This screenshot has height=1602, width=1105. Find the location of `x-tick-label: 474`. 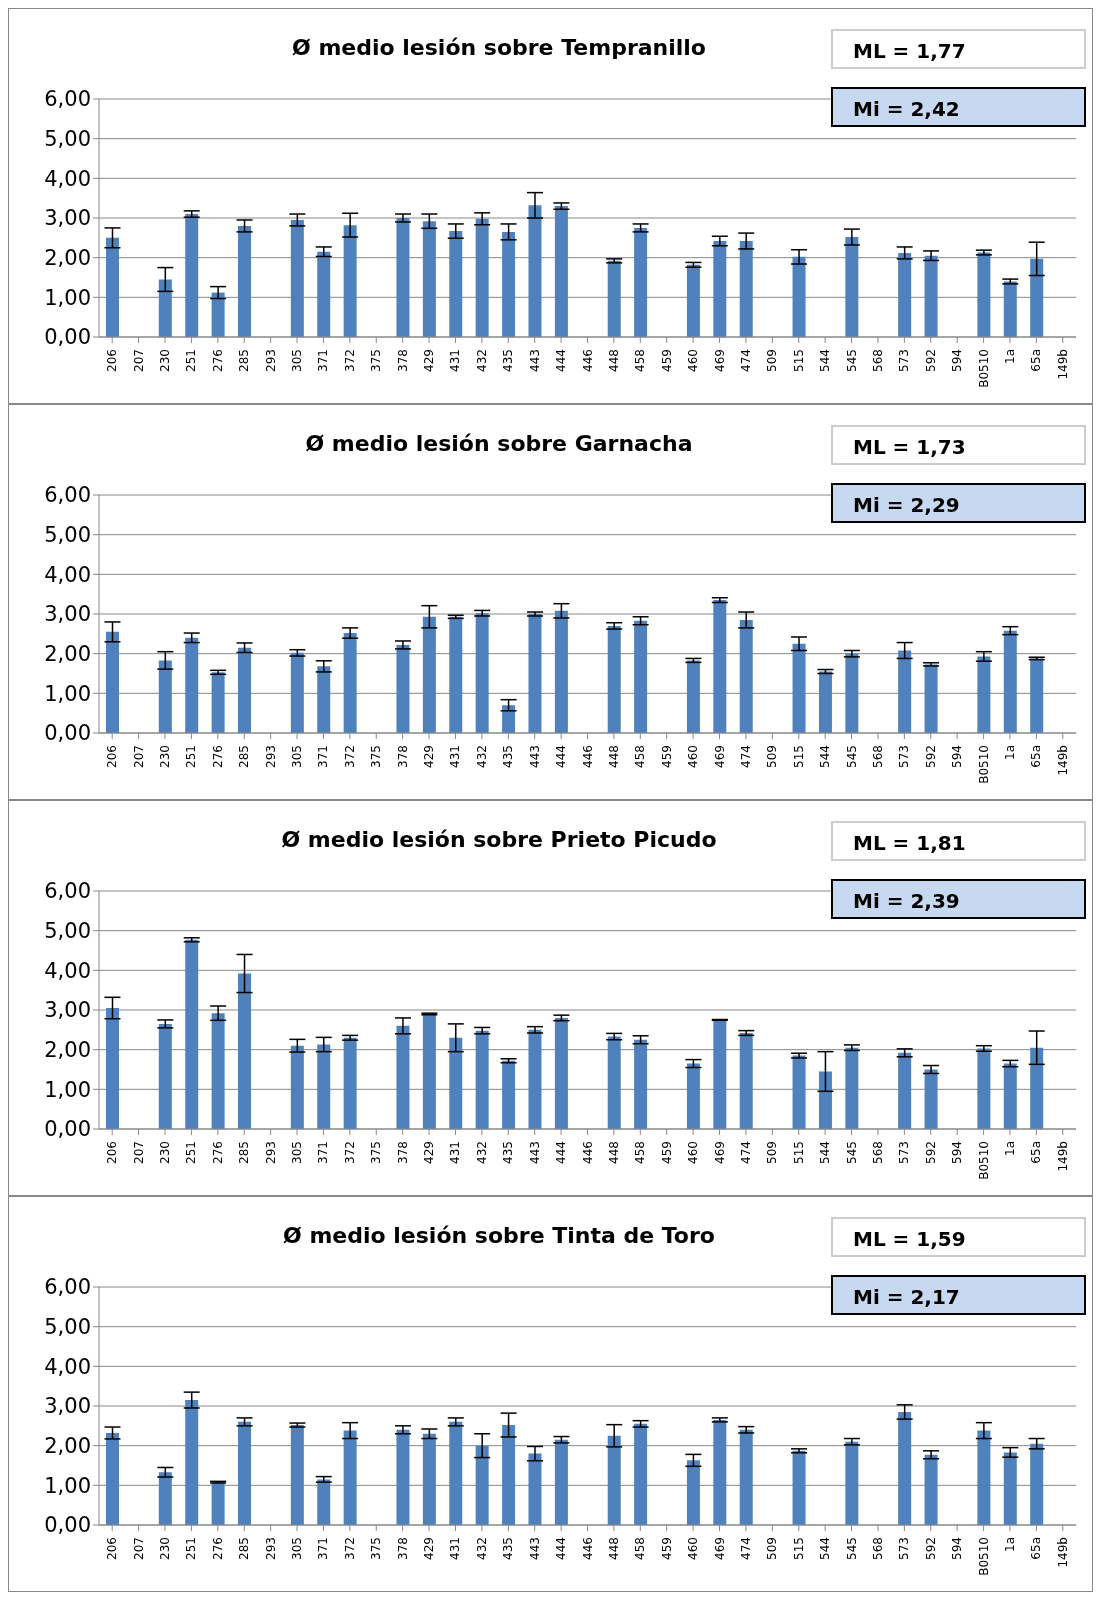

x-tick-label: 474 is located at coordinates (745, 360).